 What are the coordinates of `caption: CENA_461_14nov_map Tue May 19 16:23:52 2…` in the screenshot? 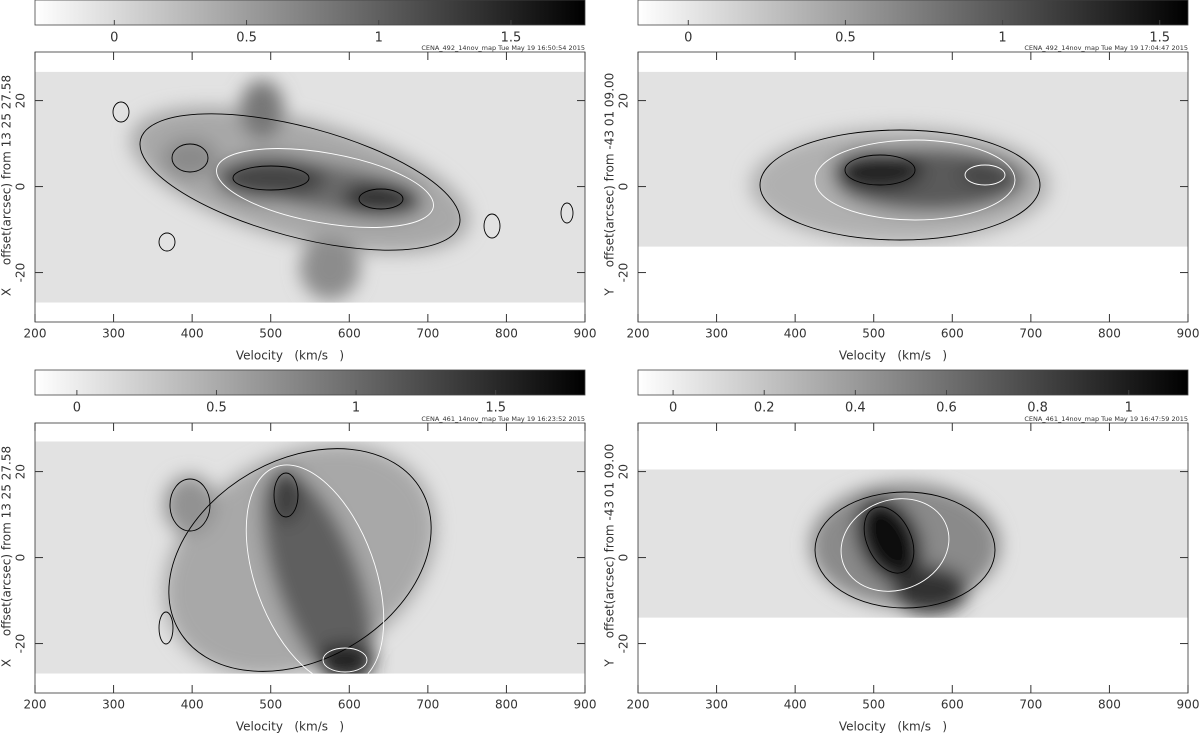 It's located at (503, 419).